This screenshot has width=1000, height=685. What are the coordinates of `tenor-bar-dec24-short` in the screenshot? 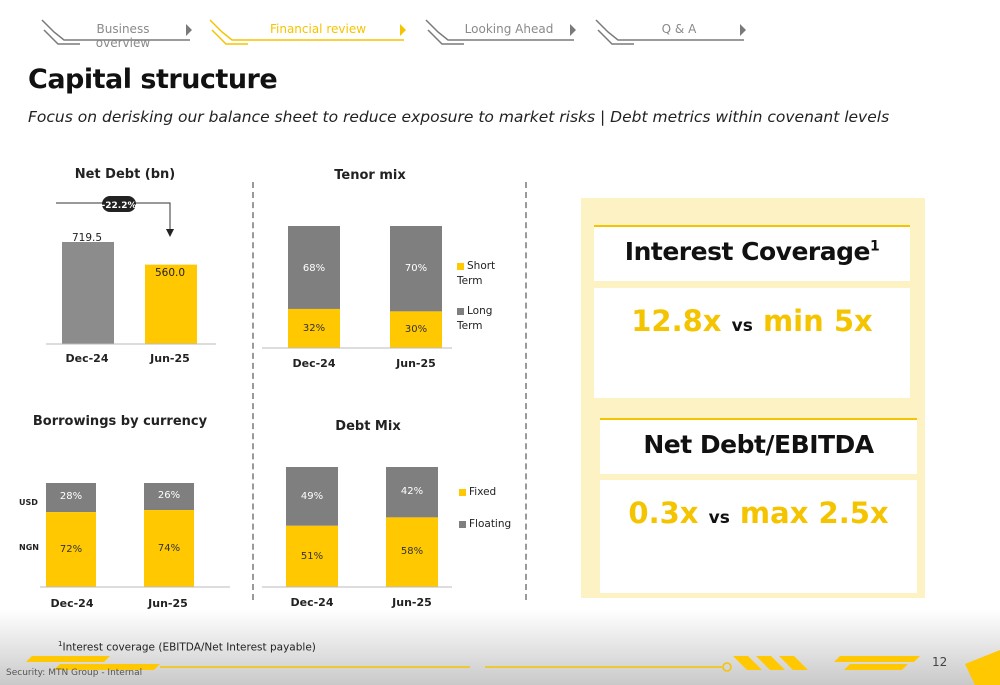 It's located at (314, 328).